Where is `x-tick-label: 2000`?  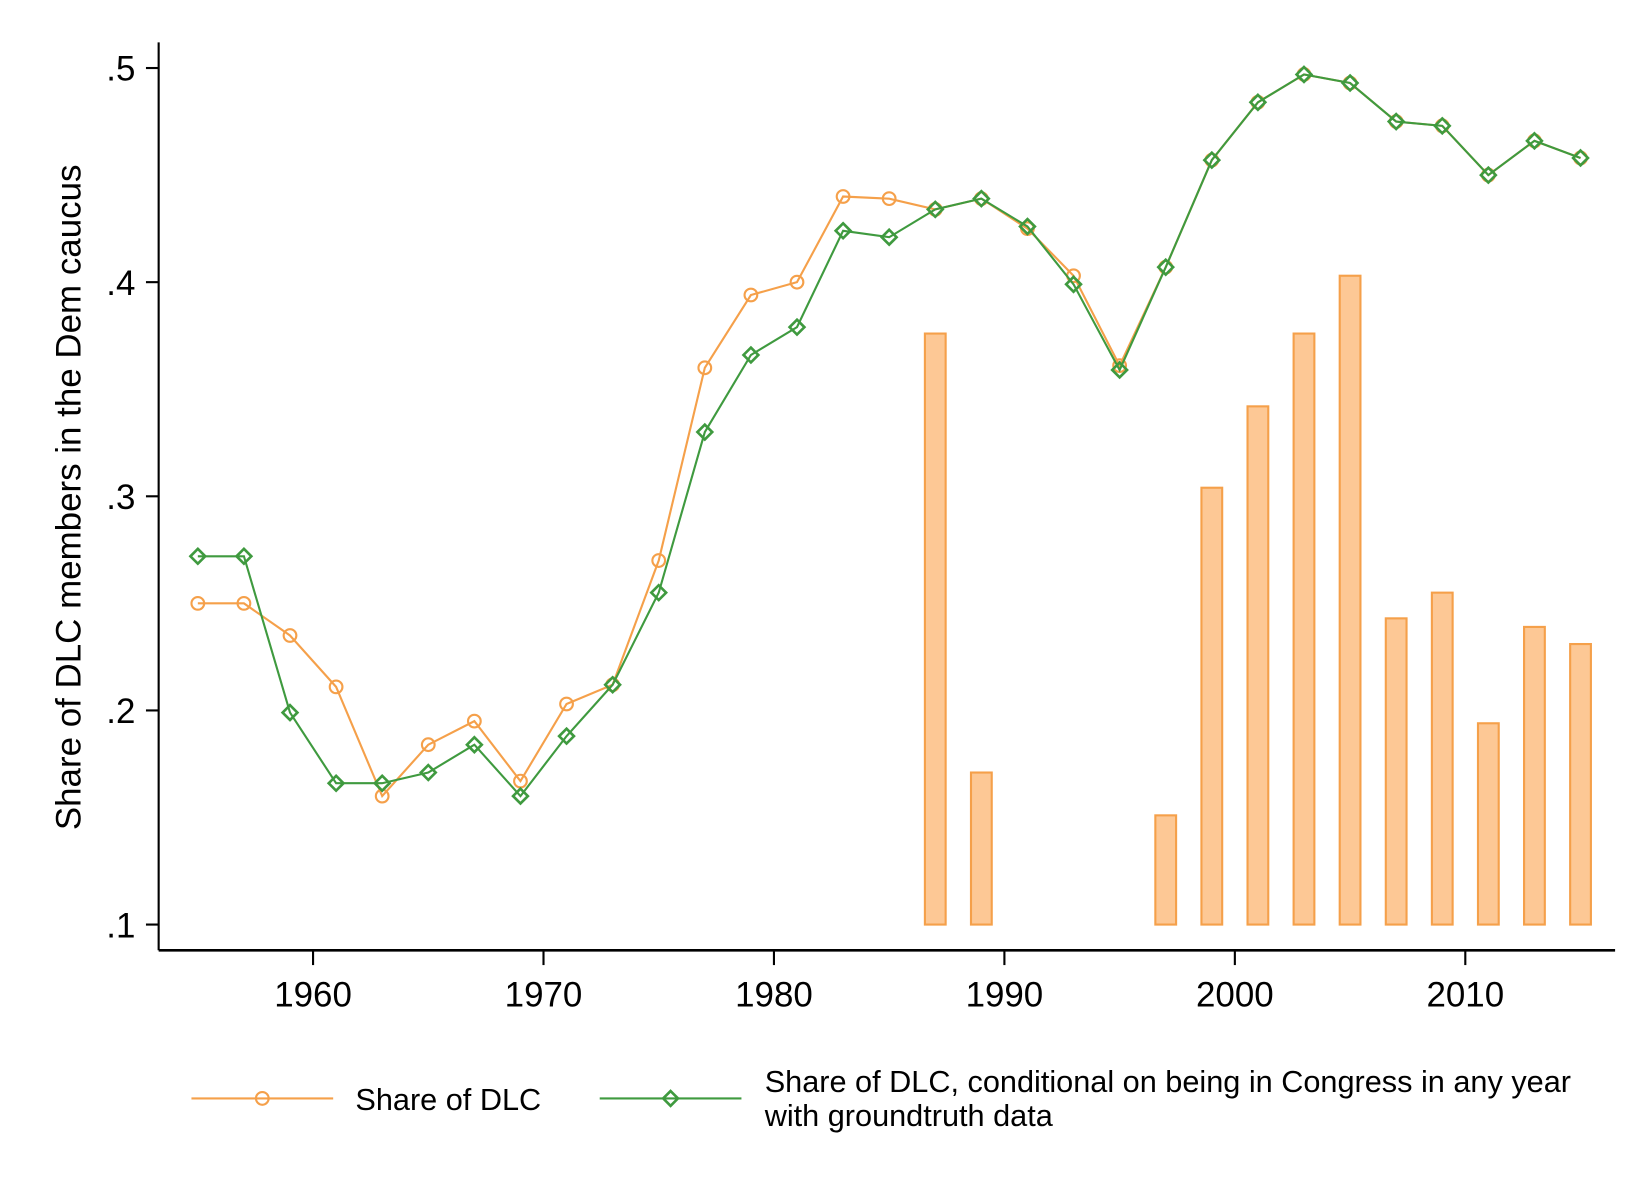 x-tick-label: 2000 is located at coordinates (1235, 994).